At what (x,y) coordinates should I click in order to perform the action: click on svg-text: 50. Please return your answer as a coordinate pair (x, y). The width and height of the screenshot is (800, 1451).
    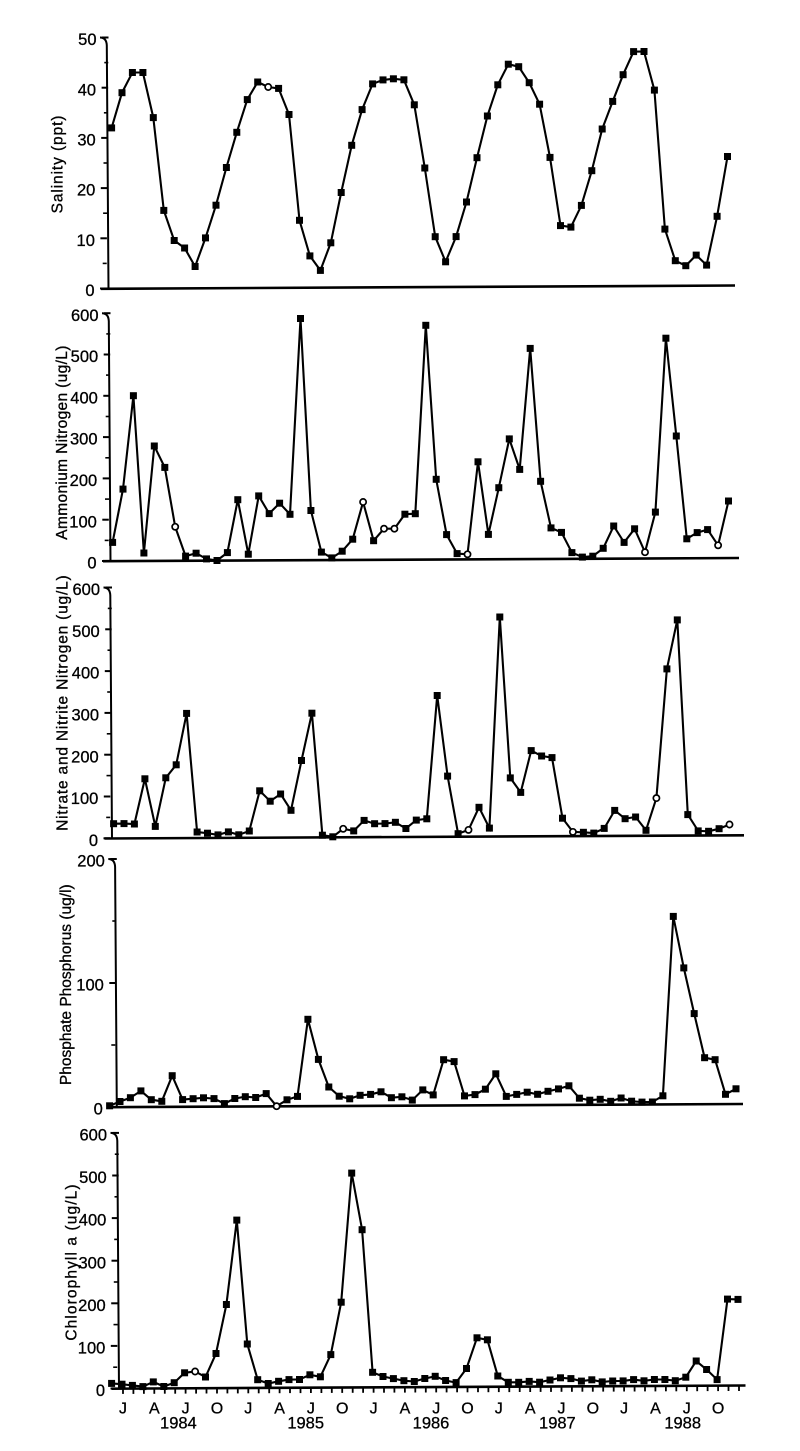
    Looking at the image, I should click on (87, 40).